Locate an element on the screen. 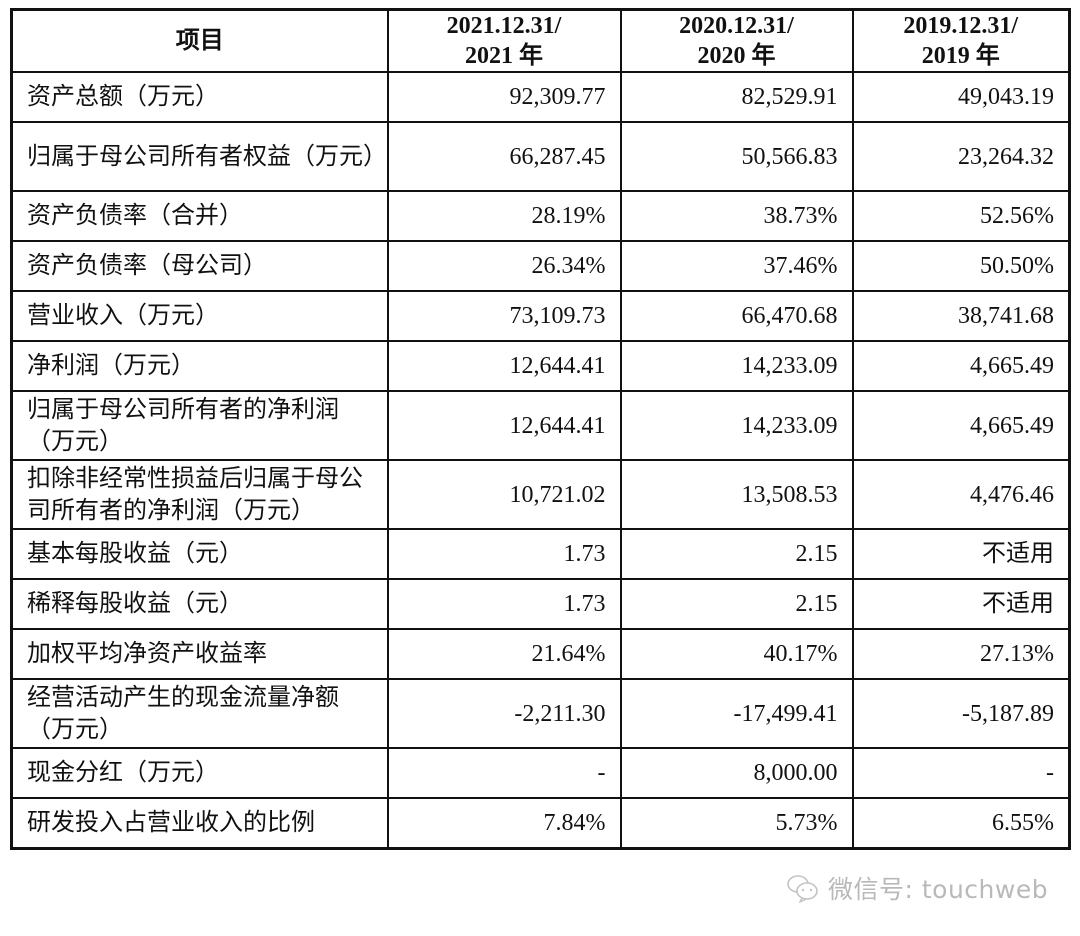 This screenshot has width=1080, height=936. cell-value: -5,187.89 is located at coordinates (961, 713).